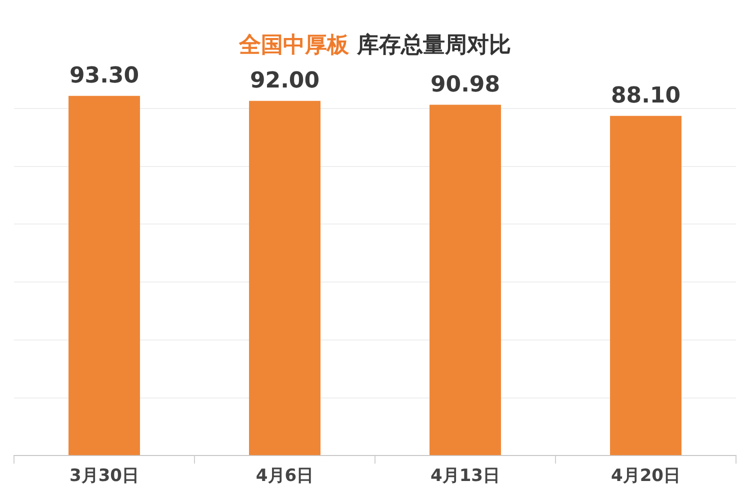  What do you see at coordinates (285, 81) in the screenshot?
I see `data-label: 92.00` at bounding box center [285, 81].